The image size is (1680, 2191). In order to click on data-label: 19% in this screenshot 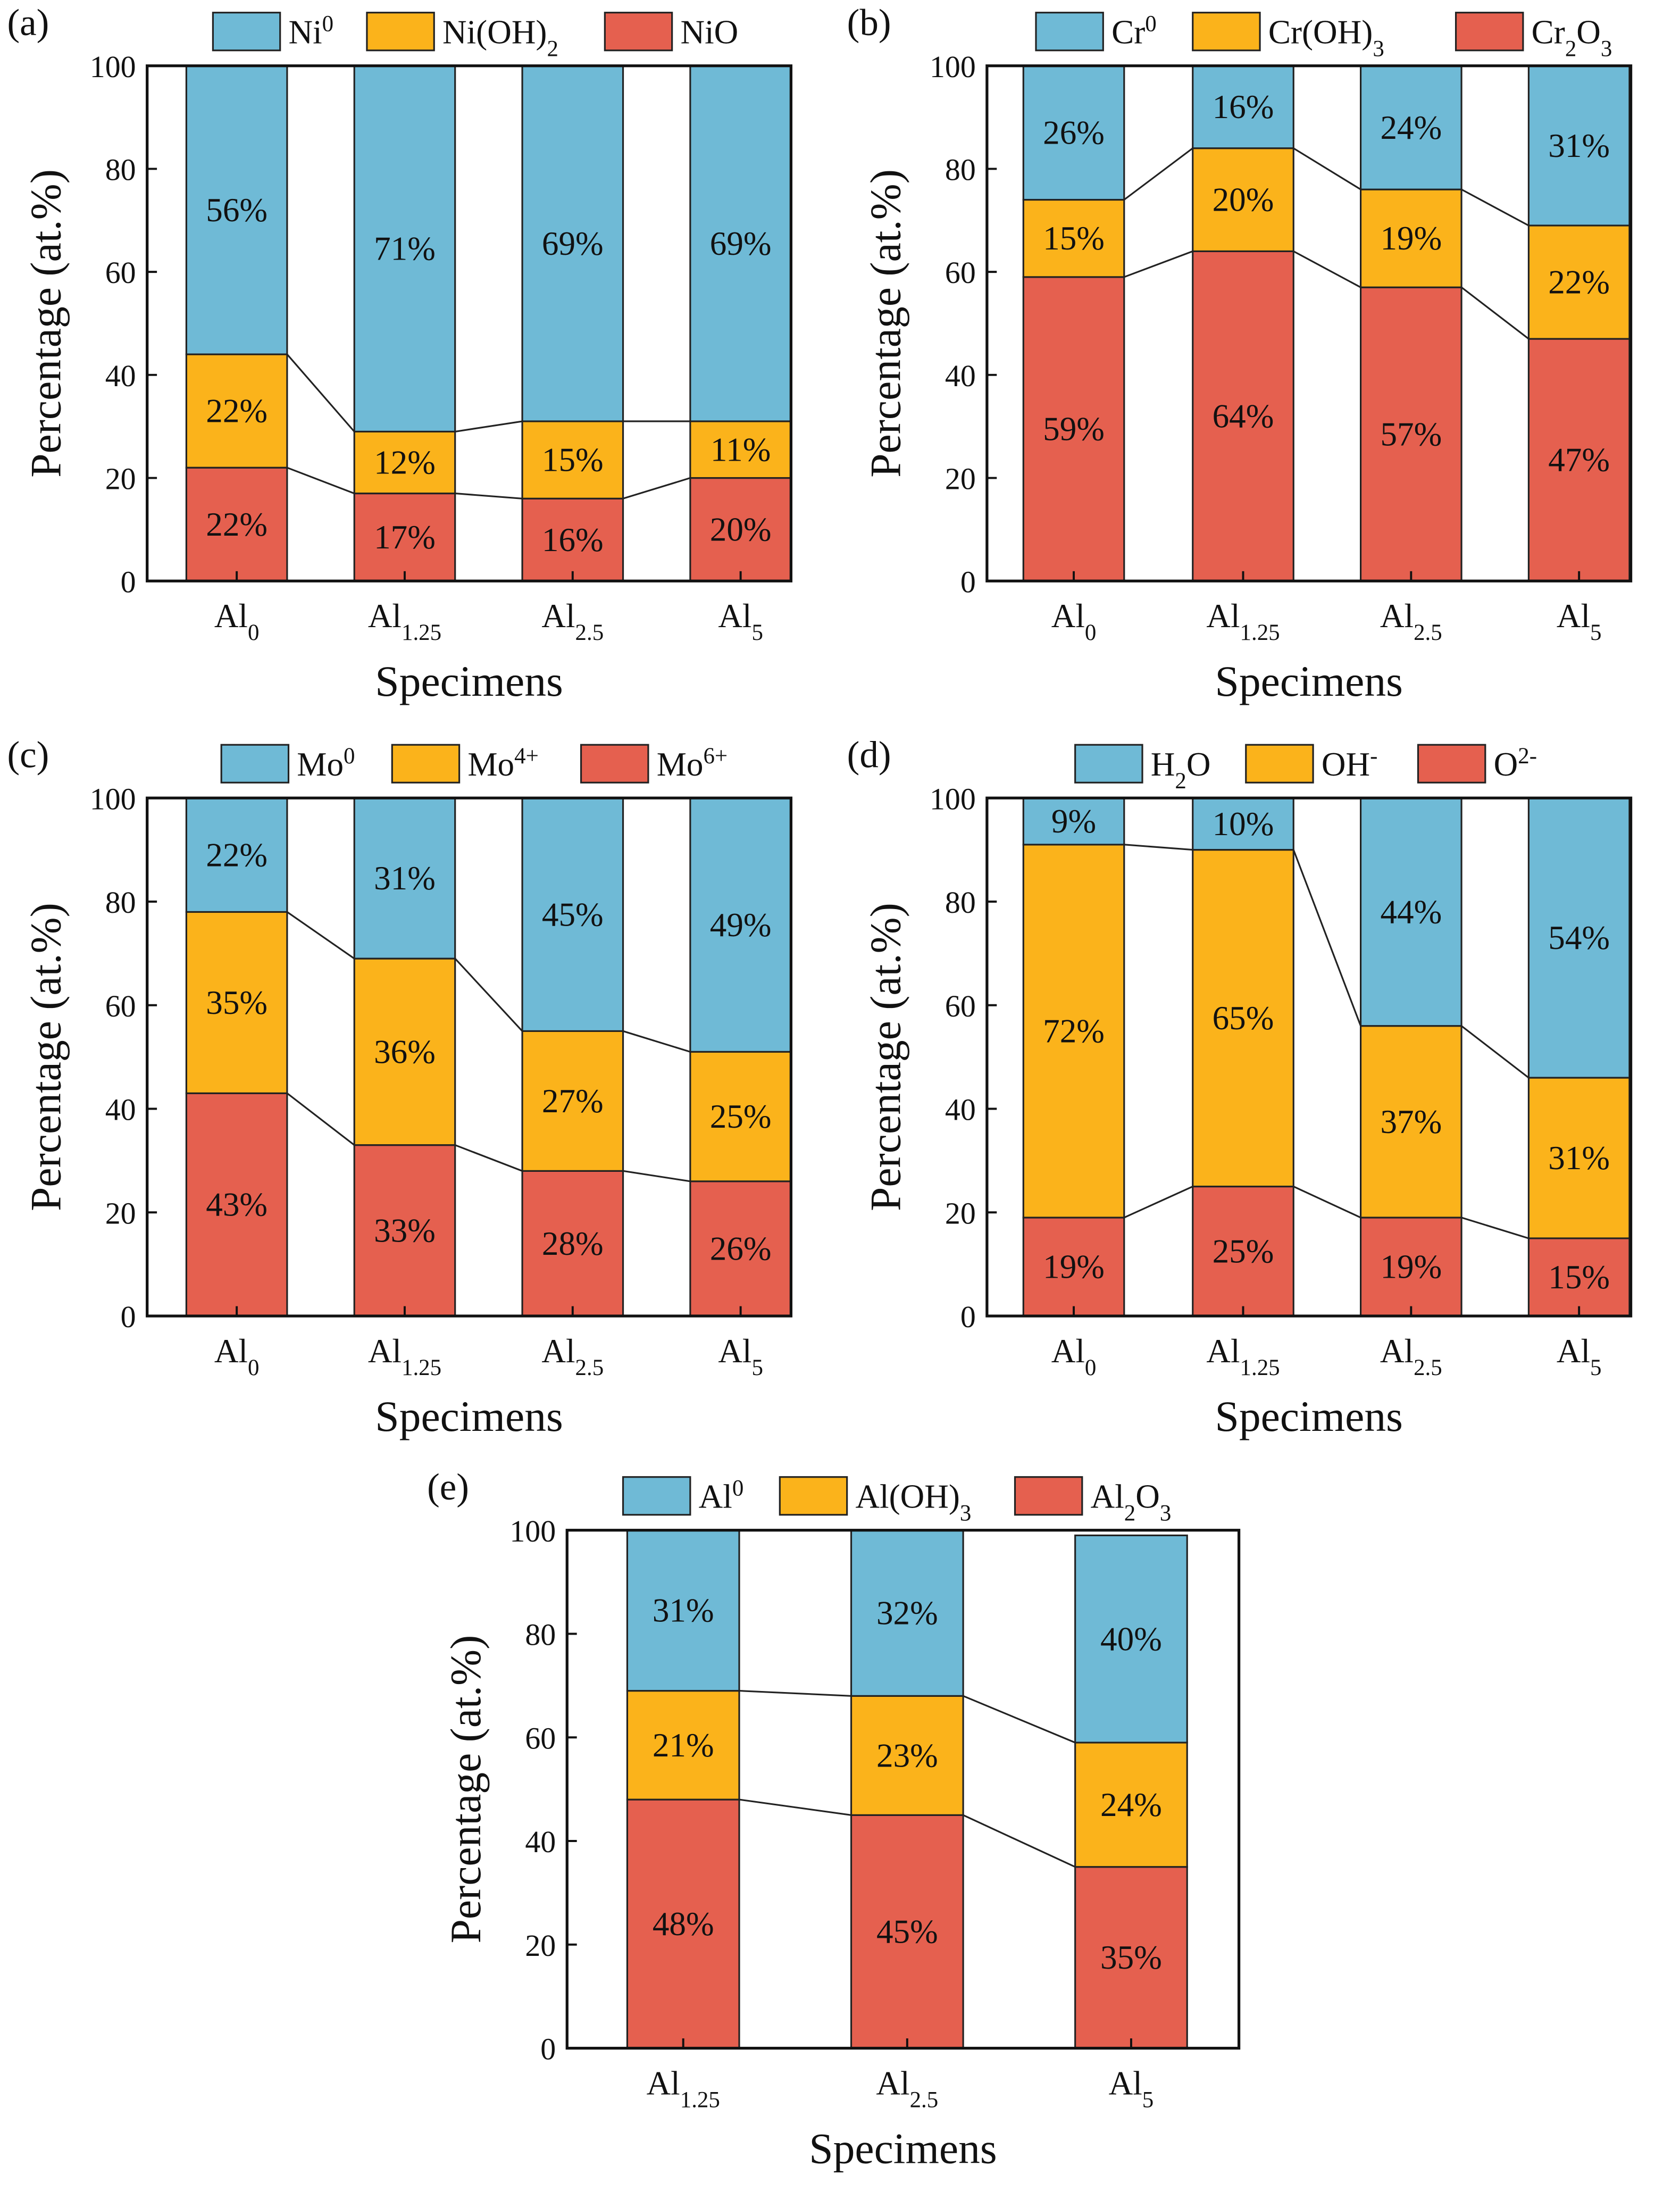, I will do `click(1411, 1267)`.